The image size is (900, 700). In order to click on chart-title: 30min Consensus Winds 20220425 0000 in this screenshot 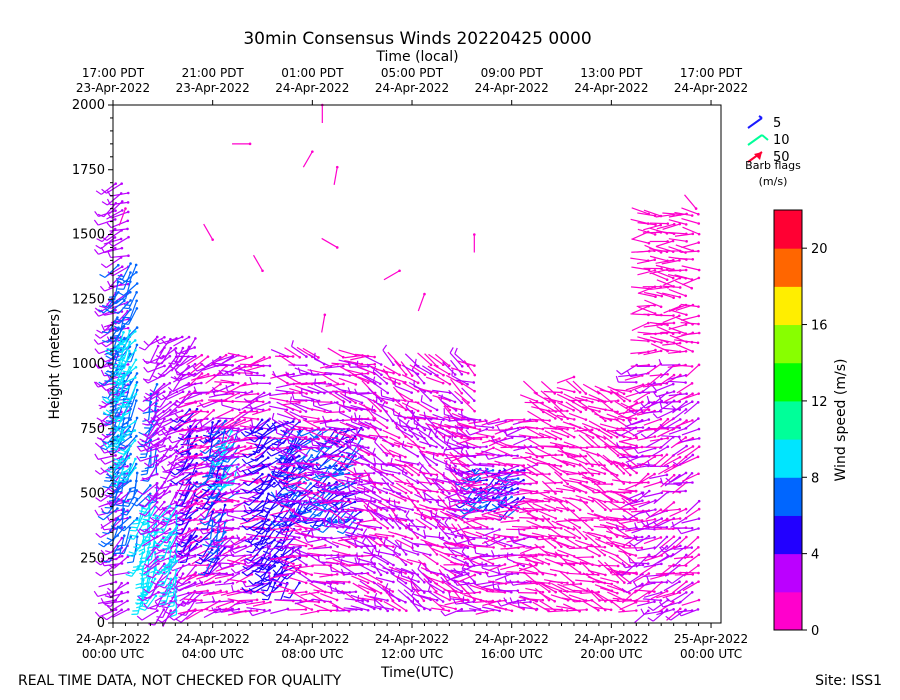, I will do `click(417, 39)`.